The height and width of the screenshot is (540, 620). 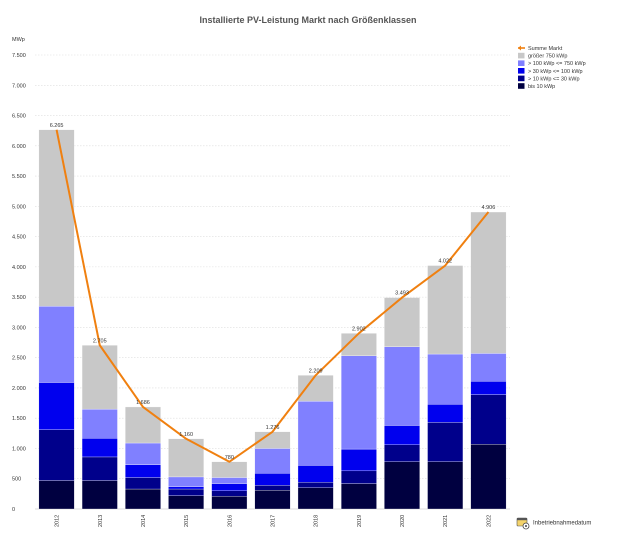 What do you see at coordinates (403, 521) in the screenshot?
I see `x-tick-label: 2020` at bounding box center [403, 521].